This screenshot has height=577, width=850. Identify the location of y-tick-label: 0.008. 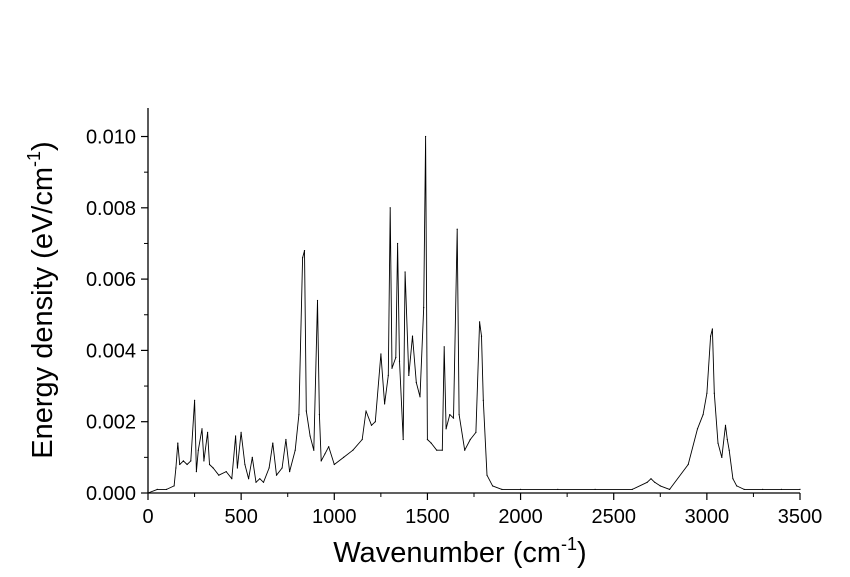
(111, 209).